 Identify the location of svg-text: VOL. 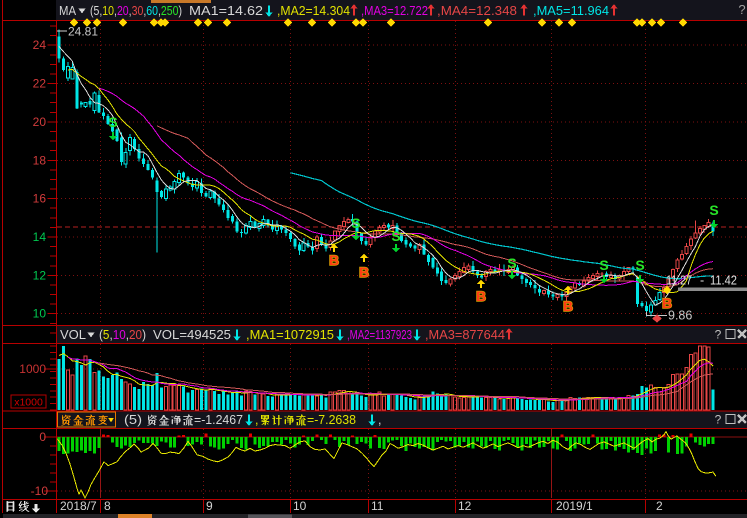
(73, 335).